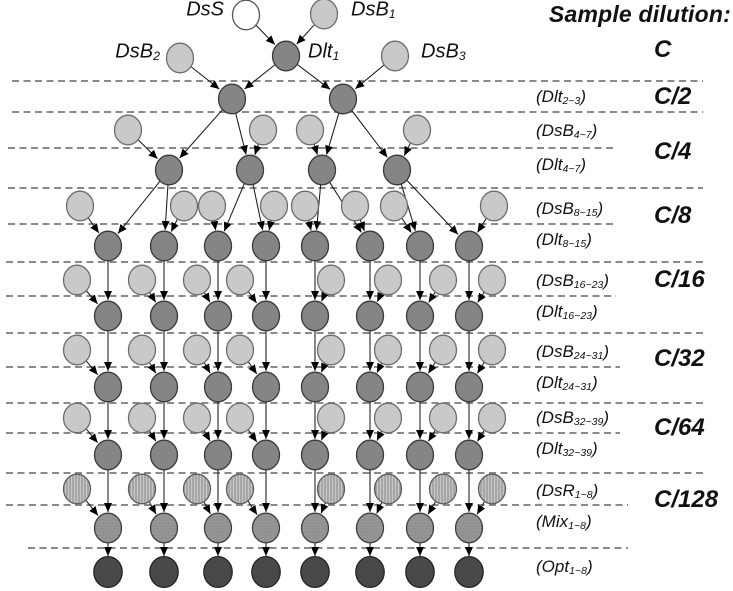  Describe the element at coordinates (201, 134) in the screenshot. I see `flow-arrow-Dlt2-to-Dlt4` at that location.